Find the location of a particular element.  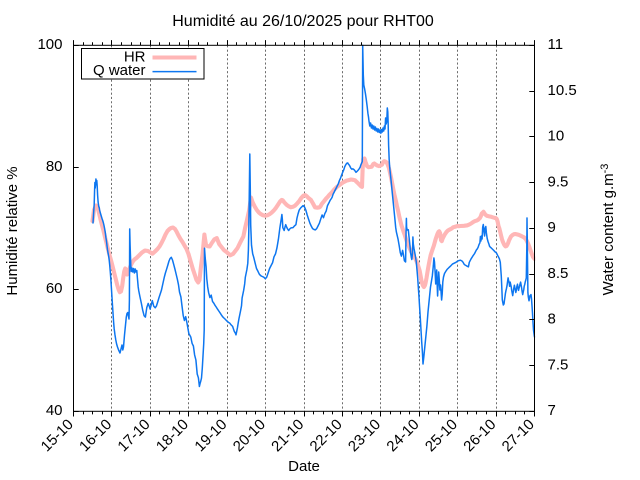

svg-text: 7.5 is located at coordinates (558, 364).